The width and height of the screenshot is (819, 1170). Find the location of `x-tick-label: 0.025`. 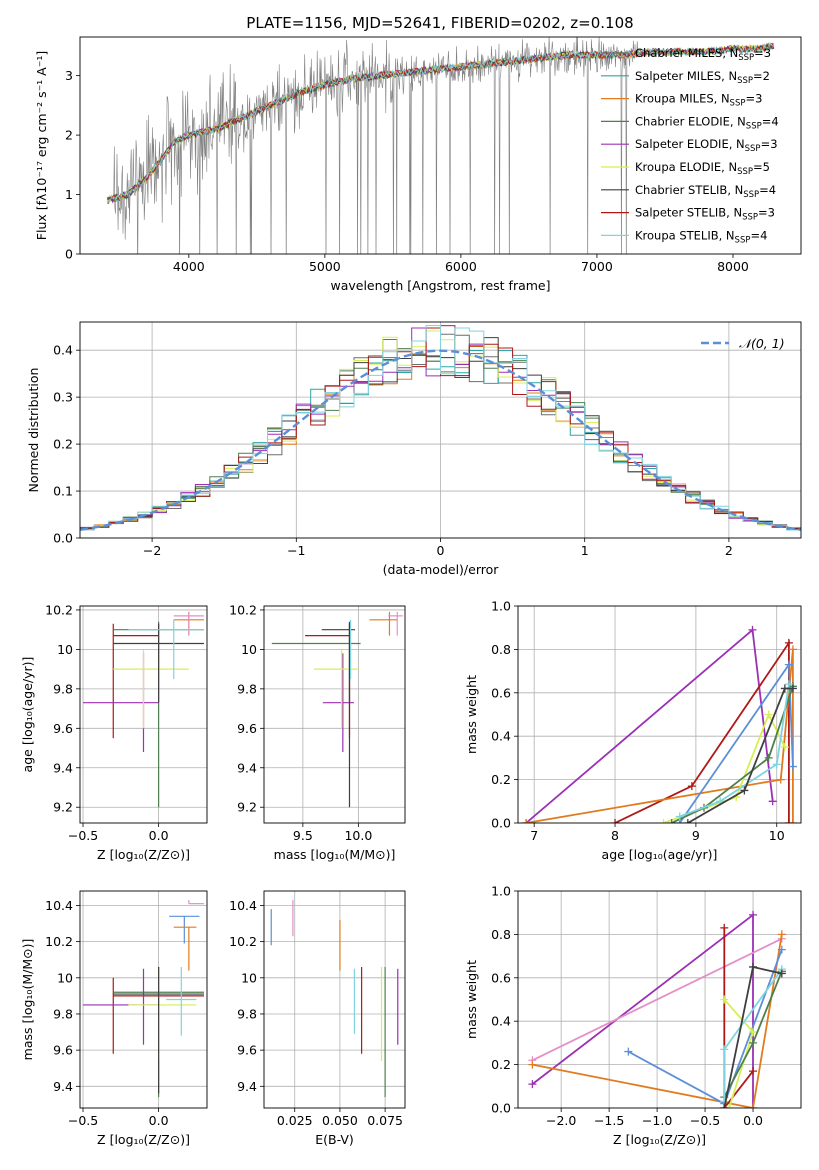

x-tick-label: 0.025 is located at coordinates (295, 1120).